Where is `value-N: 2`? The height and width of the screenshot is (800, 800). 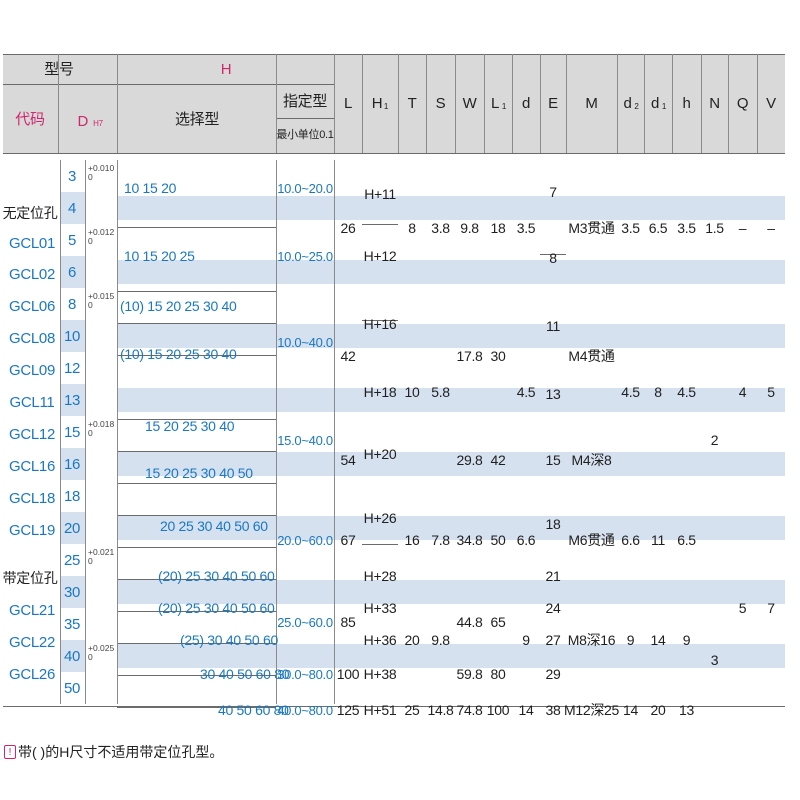 value-N: 2 is located at coordinates (714, 440).